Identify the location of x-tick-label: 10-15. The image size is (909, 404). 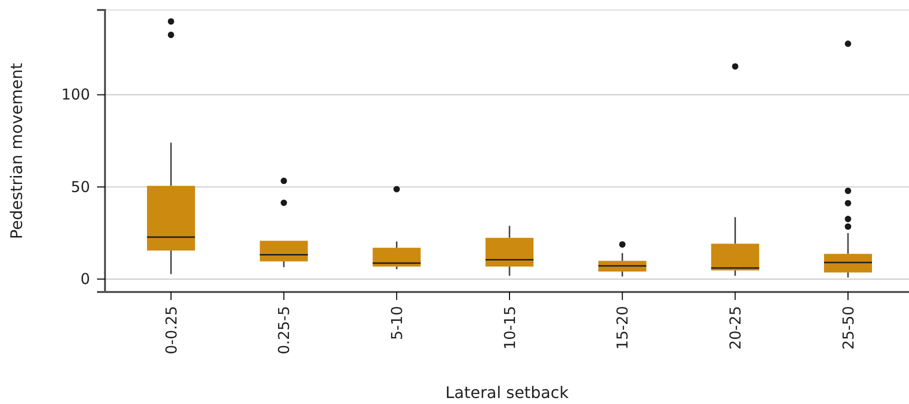
(509, 328).